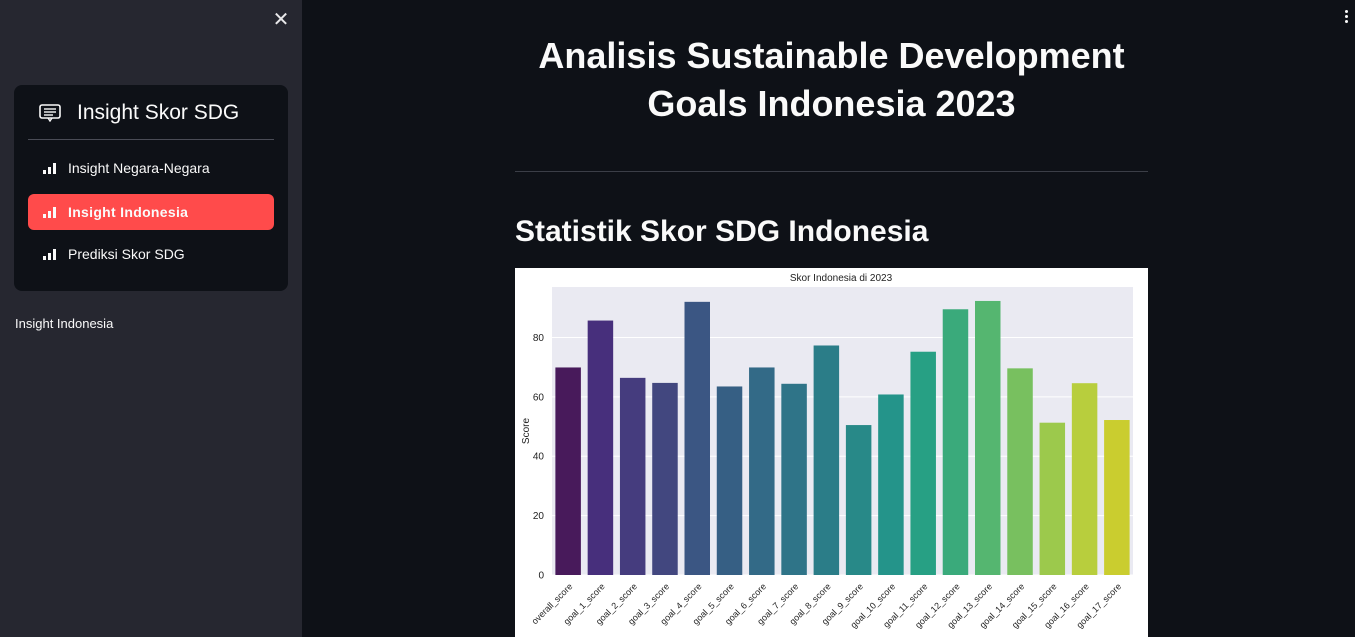 The height and width of the screenshot is (637, 1355). What do you see at coordinates (64, 323) in the screenshot?
I see `sidebar-caption: Insight Indonesia` at bounding box center [64, 323].